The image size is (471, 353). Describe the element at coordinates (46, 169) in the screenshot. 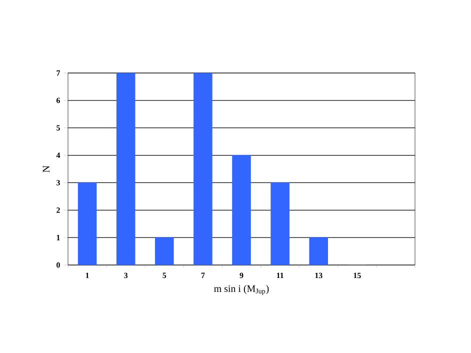

I see `y-axis-title: N` at that location.